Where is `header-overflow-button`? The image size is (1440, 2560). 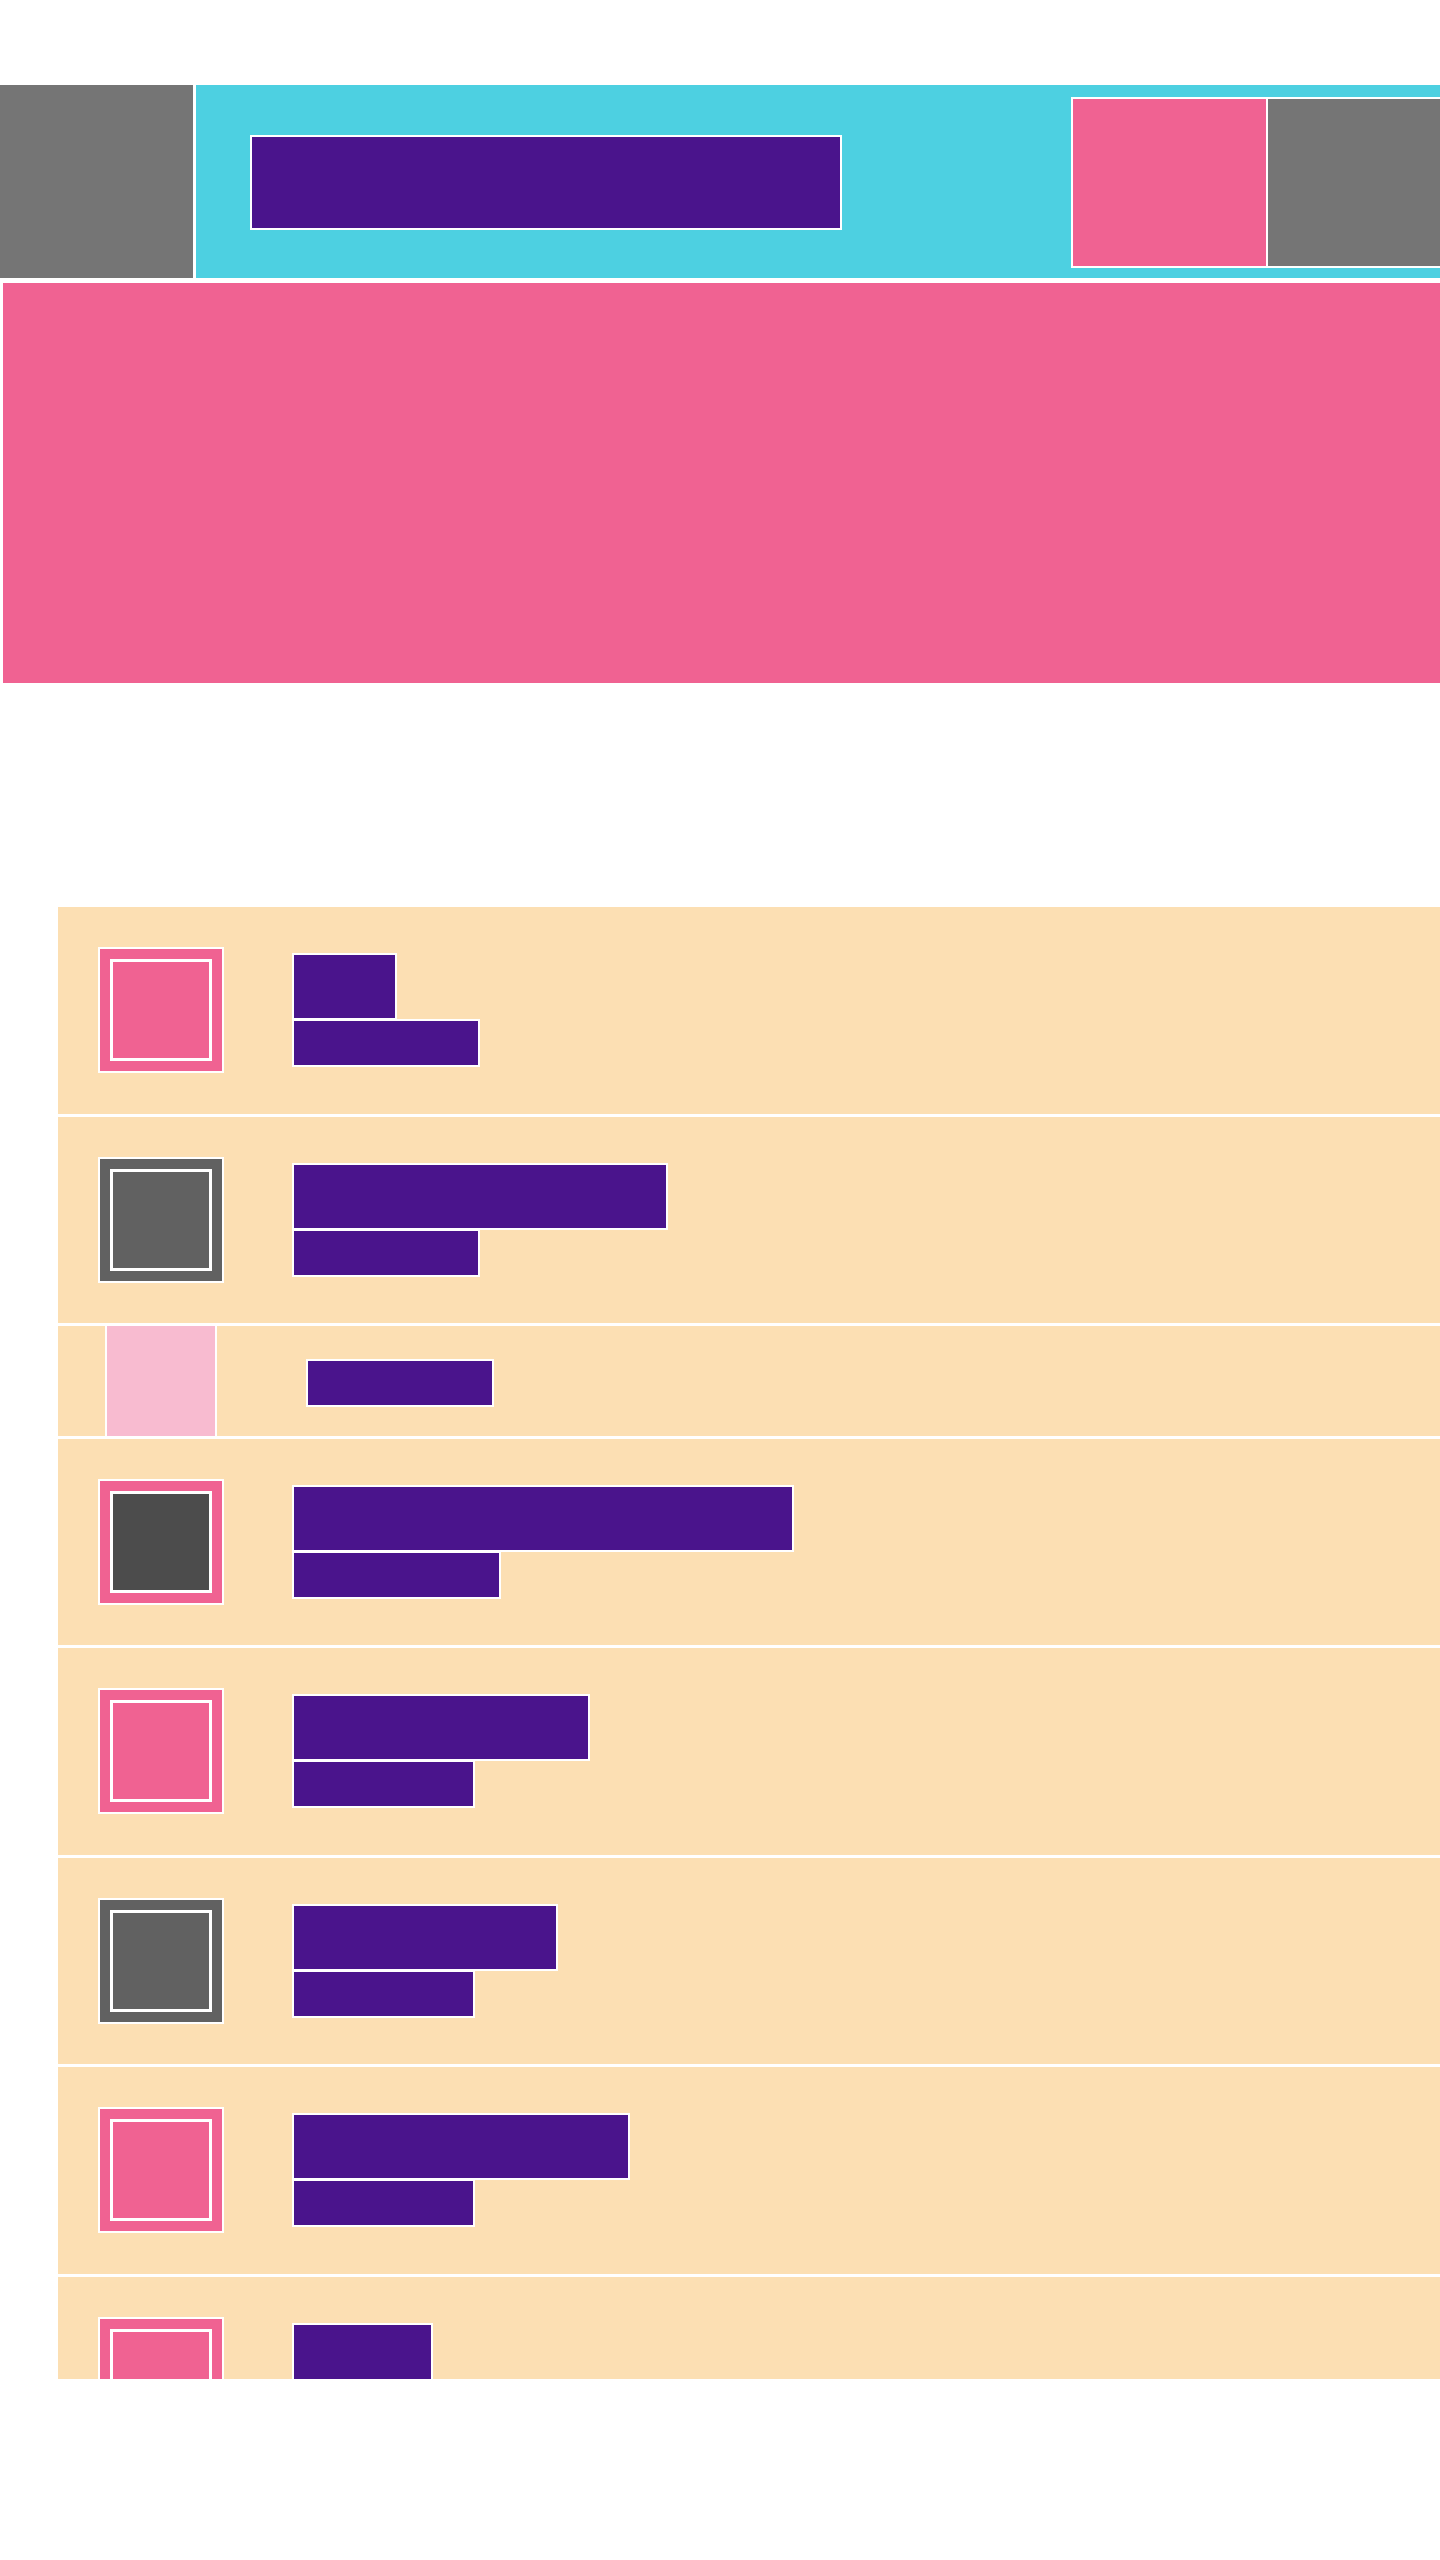 header-overflow-button is located at coordinates (1353, 182).